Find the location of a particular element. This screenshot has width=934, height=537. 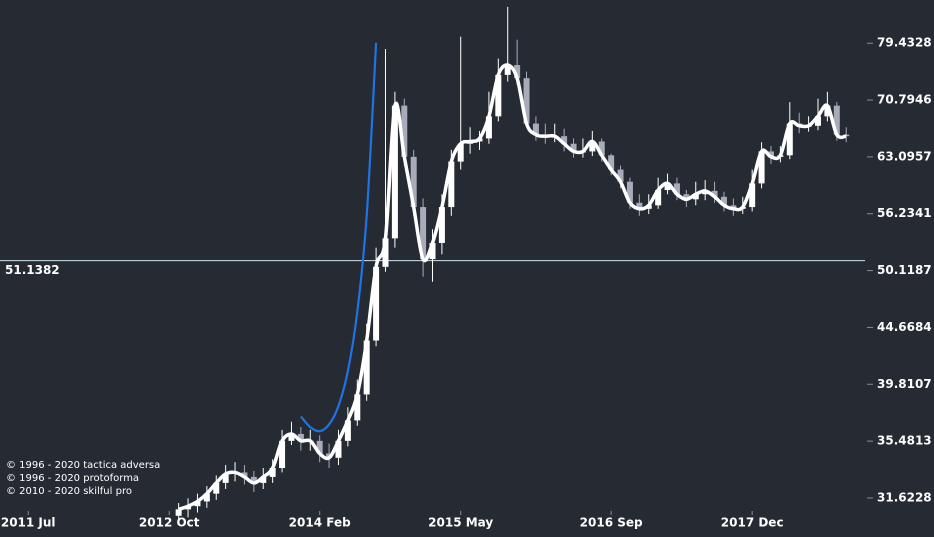

y-tick-label: 63.0957 is located at coordinates (904, 156).